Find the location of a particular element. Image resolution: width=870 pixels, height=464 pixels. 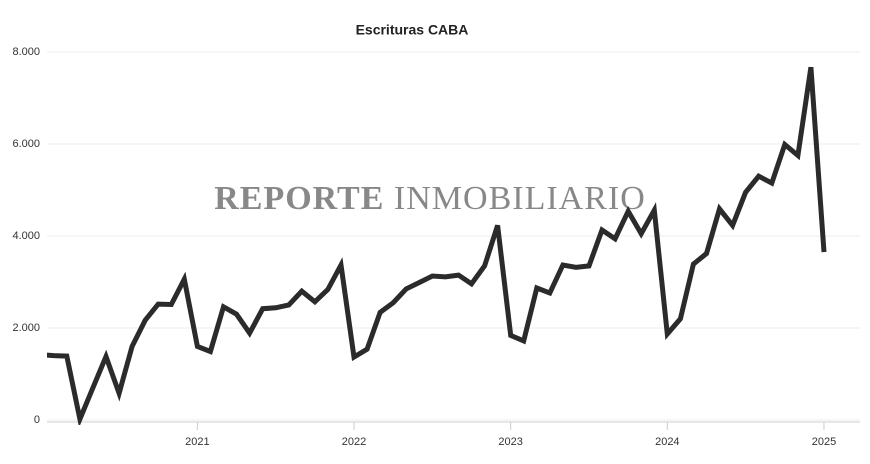

y-tick-label: 0 is located at coordinates (37, 420).